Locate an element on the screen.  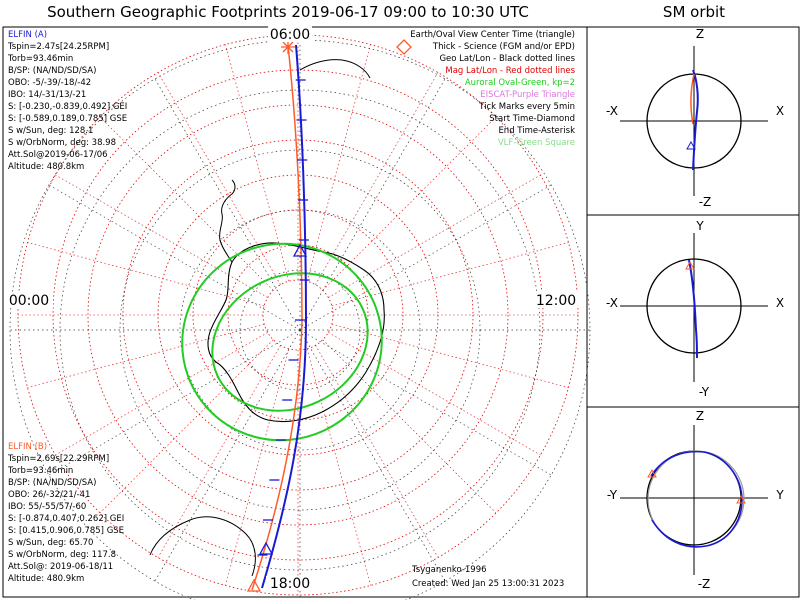
orbit-a-xz-triangle is located at coordinates (691, 145).